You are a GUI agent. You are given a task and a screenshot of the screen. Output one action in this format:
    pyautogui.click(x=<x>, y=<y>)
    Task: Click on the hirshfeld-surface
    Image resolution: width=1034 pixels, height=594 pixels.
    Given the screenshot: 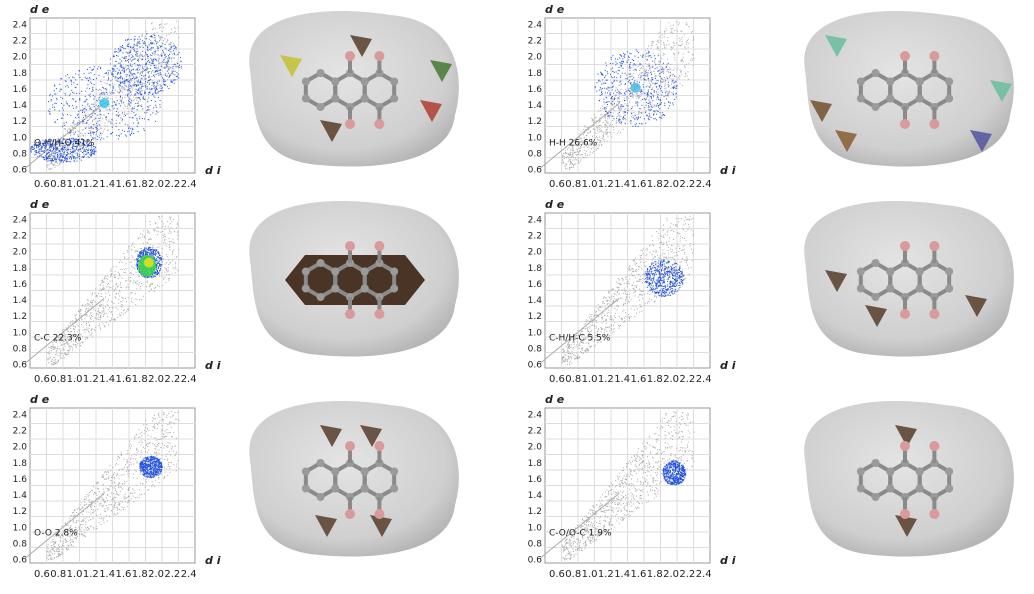 What is the action you would take?
    pyautogui.click(x=354, y=88)
    